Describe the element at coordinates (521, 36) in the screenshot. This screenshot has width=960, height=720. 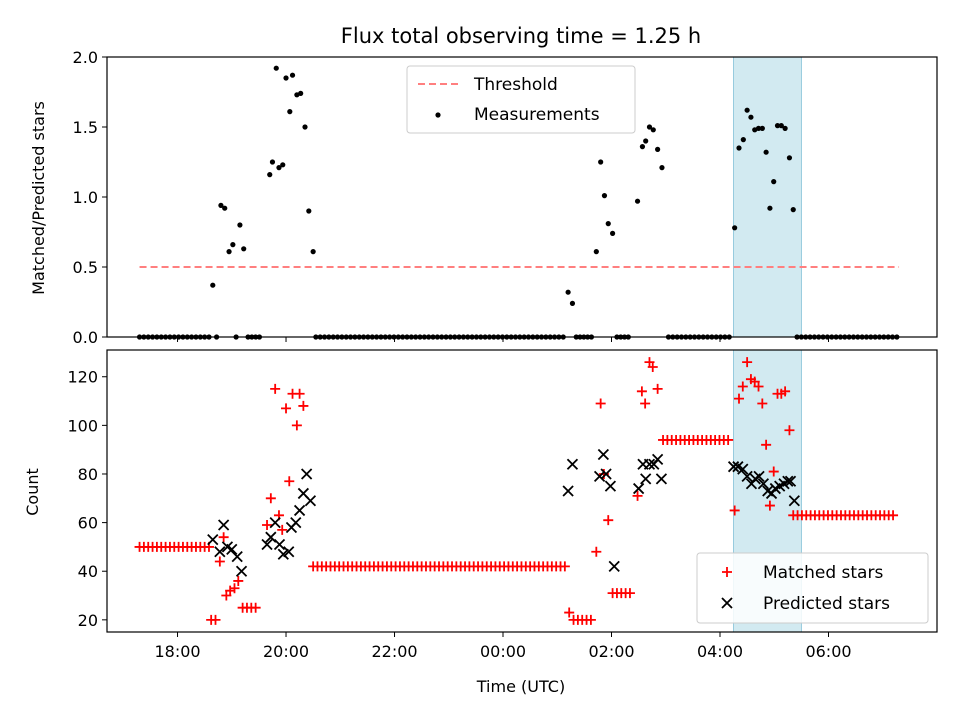
I see `top-chart-title: Flux total observing time = 1.25 h` at that location.